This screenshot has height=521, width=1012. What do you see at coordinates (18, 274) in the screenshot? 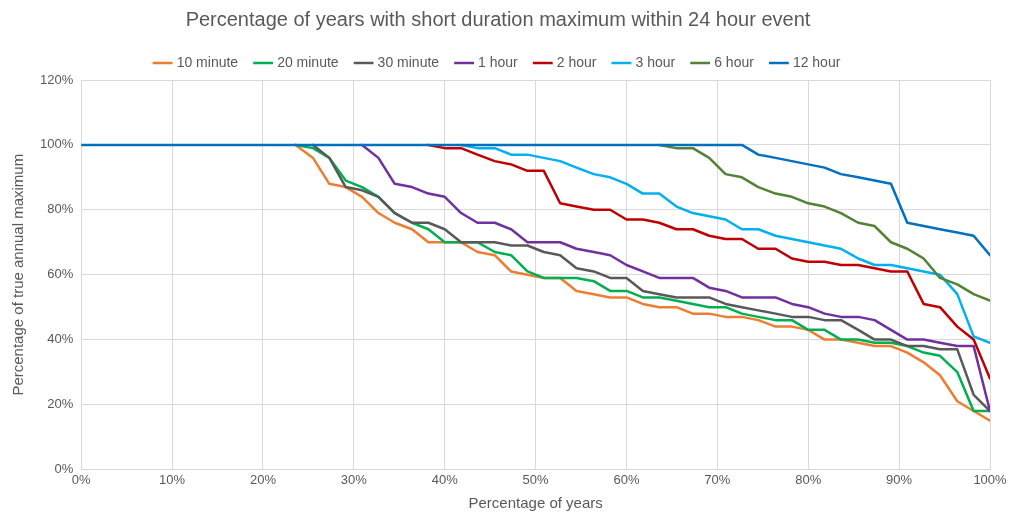
I see `y-axis-title: Percentage of true annual maximum` at bounding box center [18, 274].